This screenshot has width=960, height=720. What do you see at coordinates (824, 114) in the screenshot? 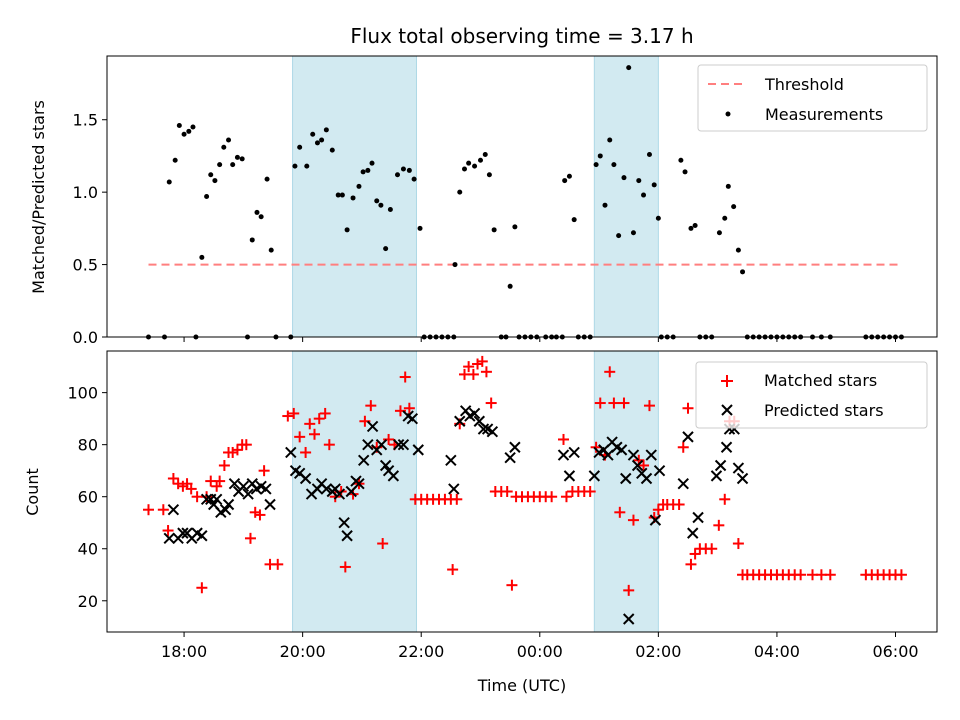
I see `legend-measurements-label: Measurements` at bounding box center [824, 114].